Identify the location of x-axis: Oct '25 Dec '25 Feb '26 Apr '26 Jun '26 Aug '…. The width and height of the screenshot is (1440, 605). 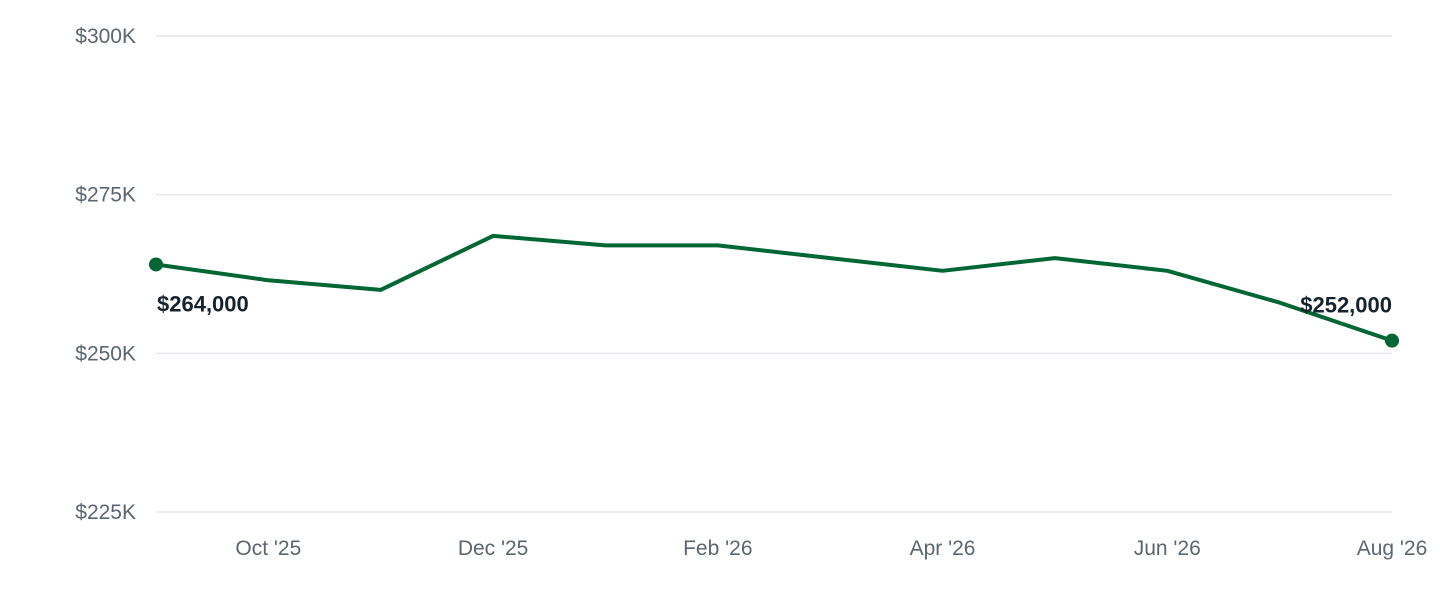
(831, 548).